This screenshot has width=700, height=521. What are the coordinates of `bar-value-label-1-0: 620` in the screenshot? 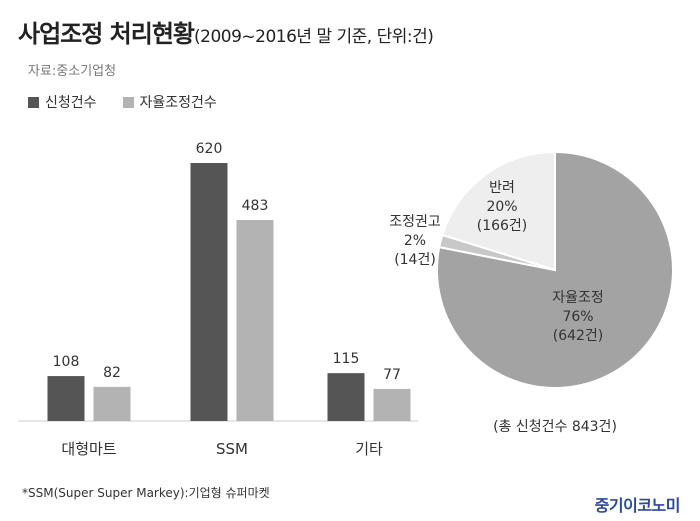 It's located at (209, 149).